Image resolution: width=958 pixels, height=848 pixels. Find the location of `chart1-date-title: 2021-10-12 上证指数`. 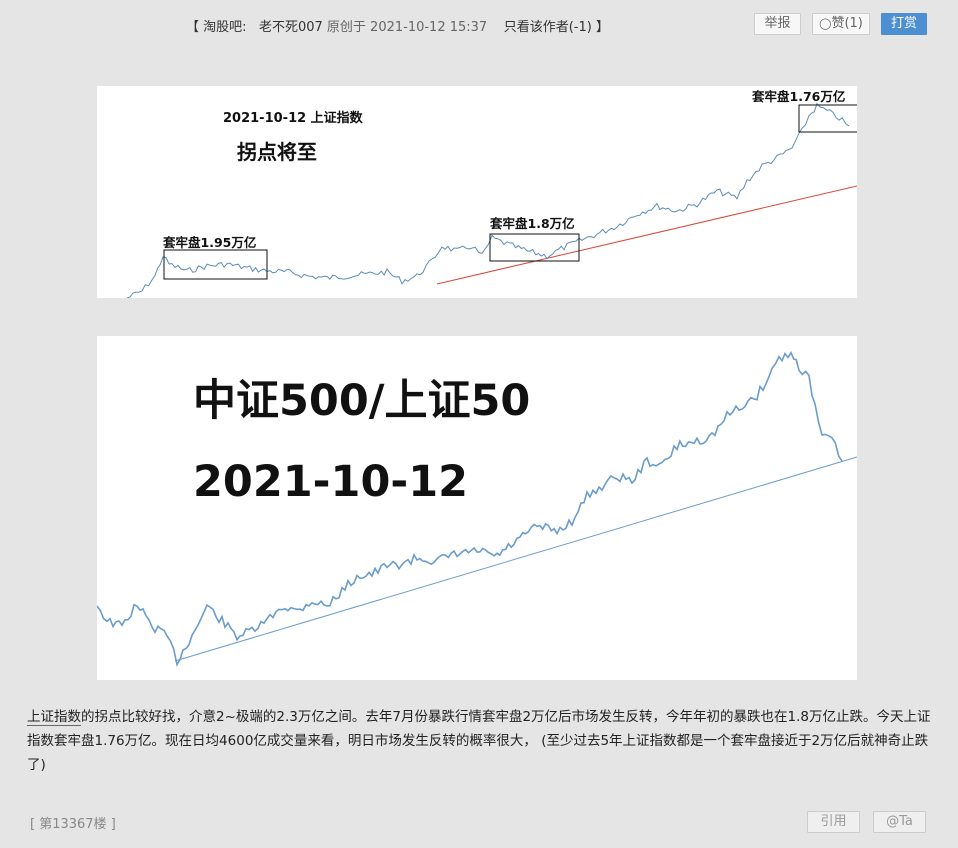

chart1-date-title: 2021-10-12 上证指数 is located at coordinates (293, 118).